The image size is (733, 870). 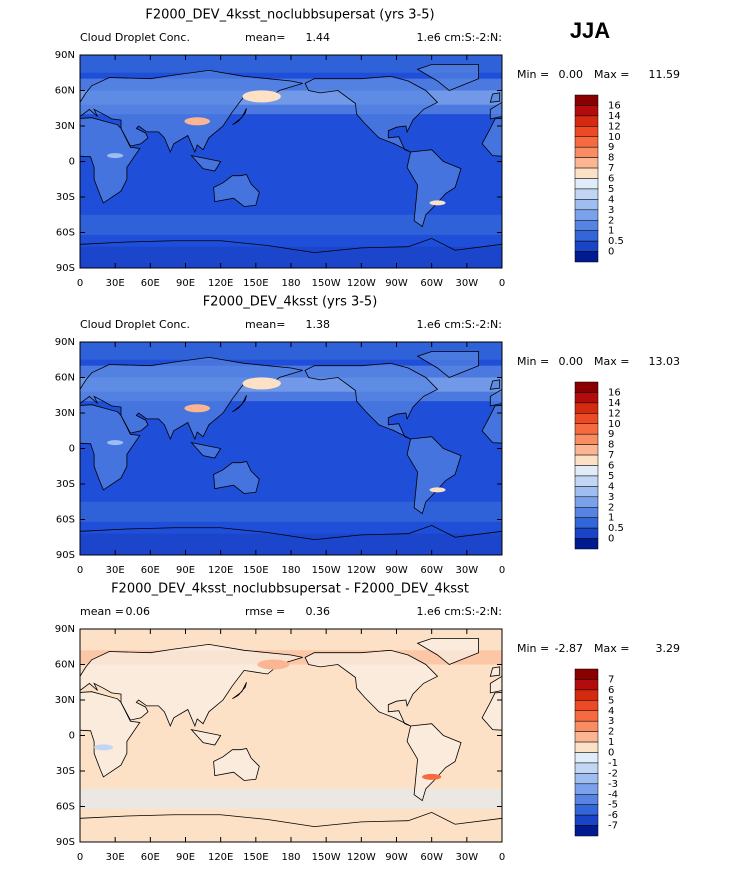 What do you see at coordinates (613, 763) in the screenshot?
I see `colorbar-label: -1` at bounding box center [613, 763].